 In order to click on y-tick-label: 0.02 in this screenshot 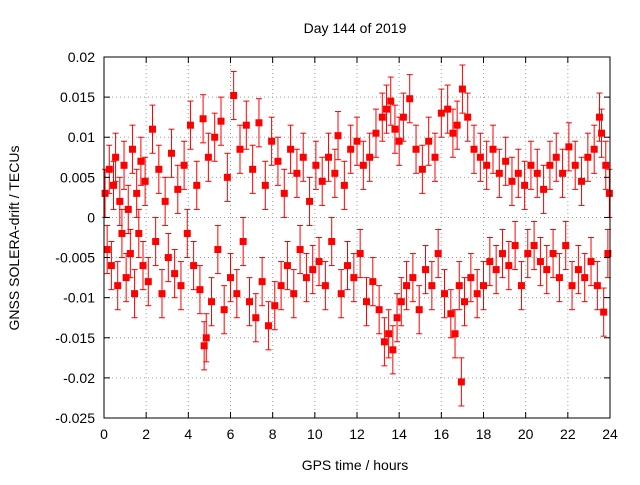, I will do `click(81, 57)`.